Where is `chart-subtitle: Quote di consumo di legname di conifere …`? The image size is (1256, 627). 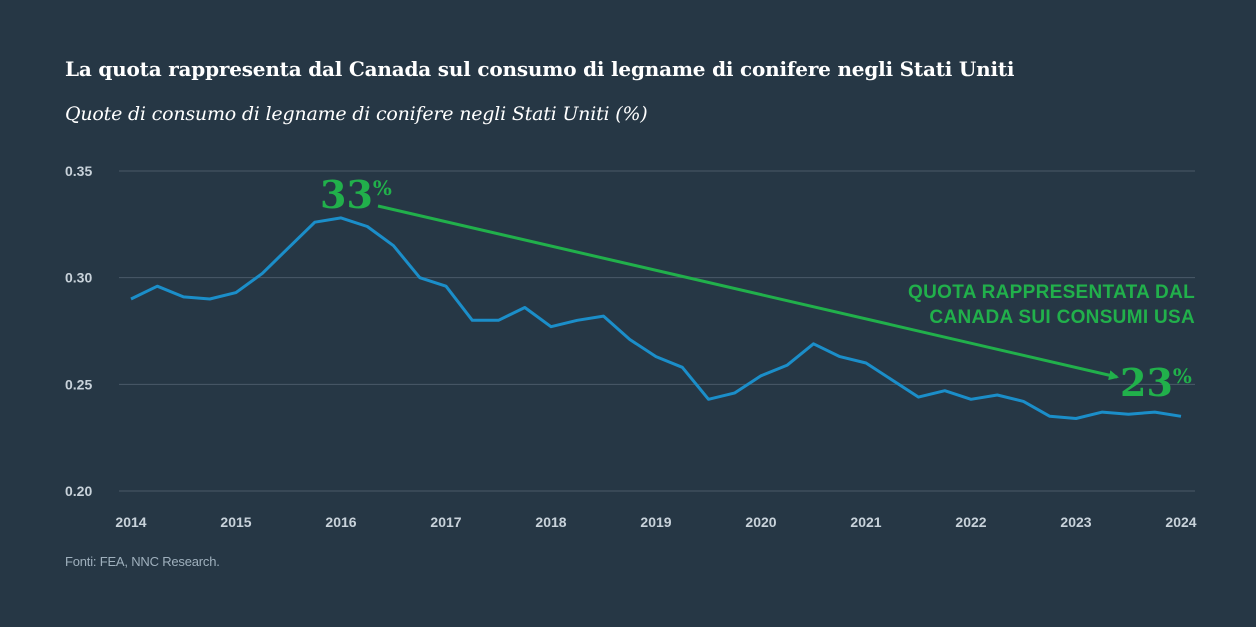 chart-subtitle: Quote di consumo di legname di conifere … is located at coordinates (356, 114).